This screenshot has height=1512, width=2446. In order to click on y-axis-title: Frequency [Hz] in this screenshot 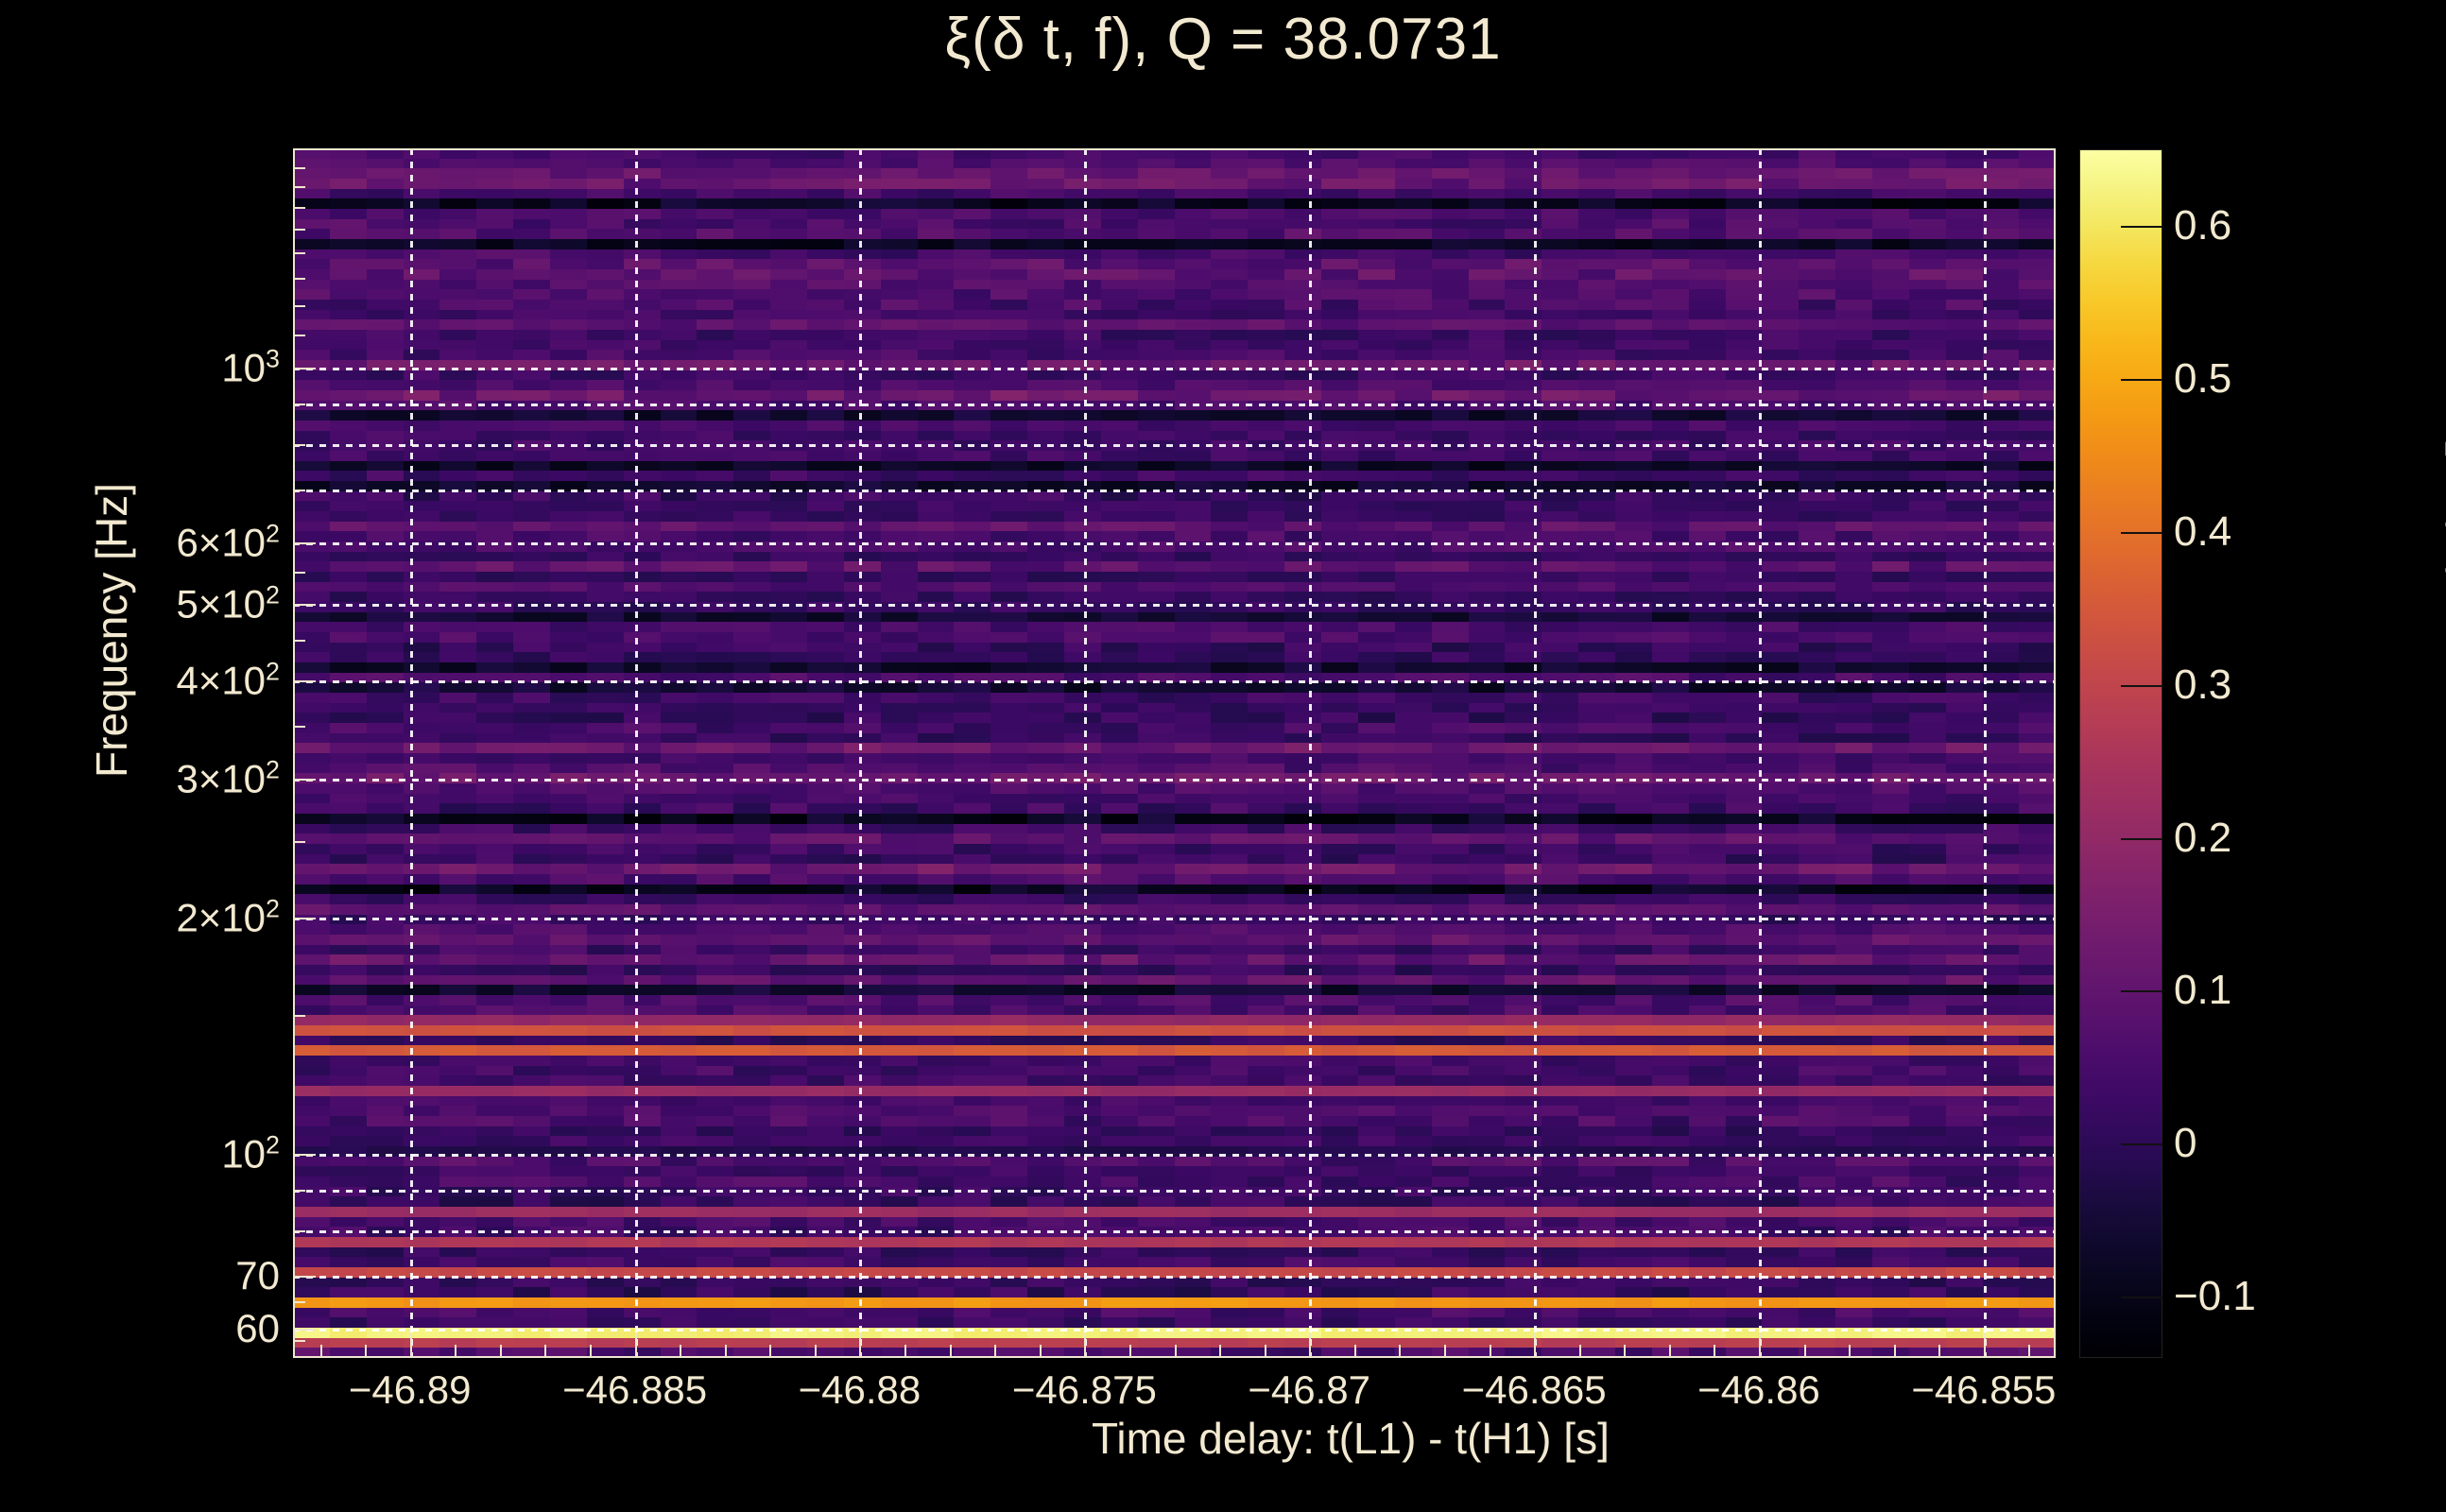, I will do `click(111, 630)`.